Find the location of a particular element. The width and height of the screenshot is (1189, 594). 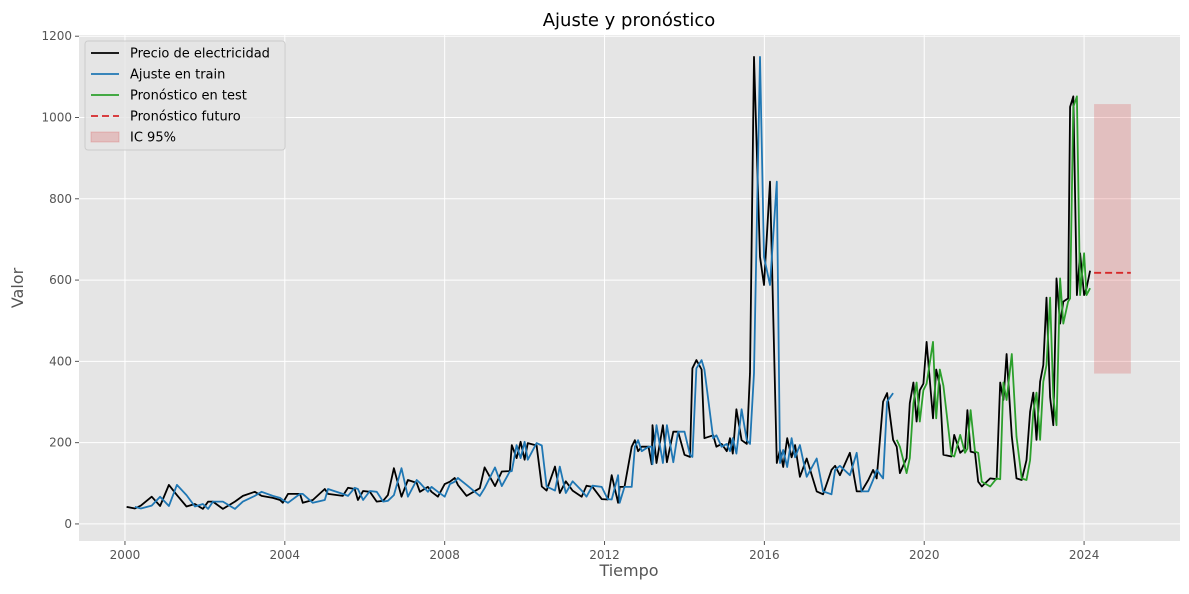

y-axis: 0 200 400 600 800 1000 1200 is located at coordinates (60, 280).